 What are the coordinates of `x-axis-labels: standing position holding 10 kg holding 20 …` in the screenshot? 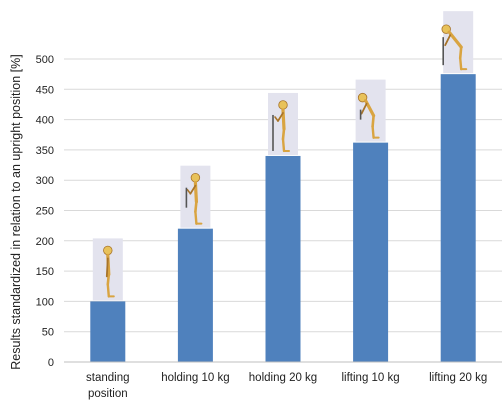 It's located at (286, 386).